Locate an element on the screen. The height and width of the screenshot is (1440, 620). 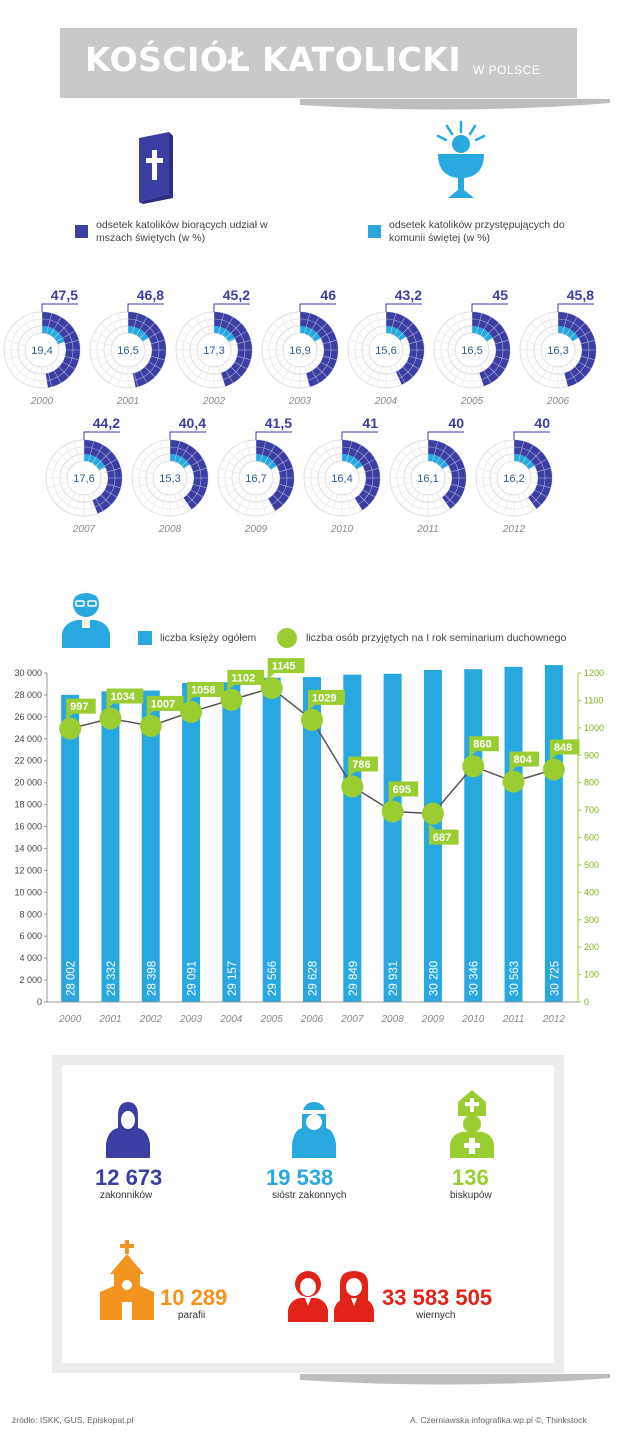
seminary-value-label: 695 is located at coordinates (402, 790).